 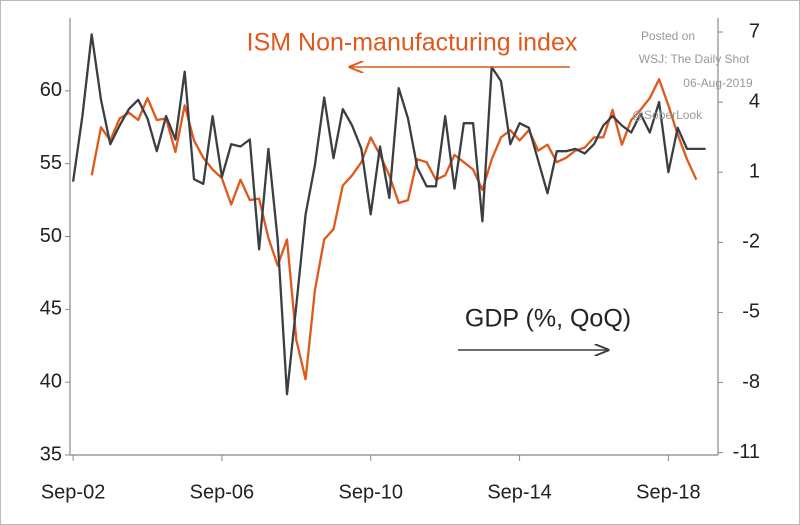 What do you see at coordinates (668, 492) in the screenshot?
I see `x-tick-label: Sep-18` at bounding box center [668, 492].